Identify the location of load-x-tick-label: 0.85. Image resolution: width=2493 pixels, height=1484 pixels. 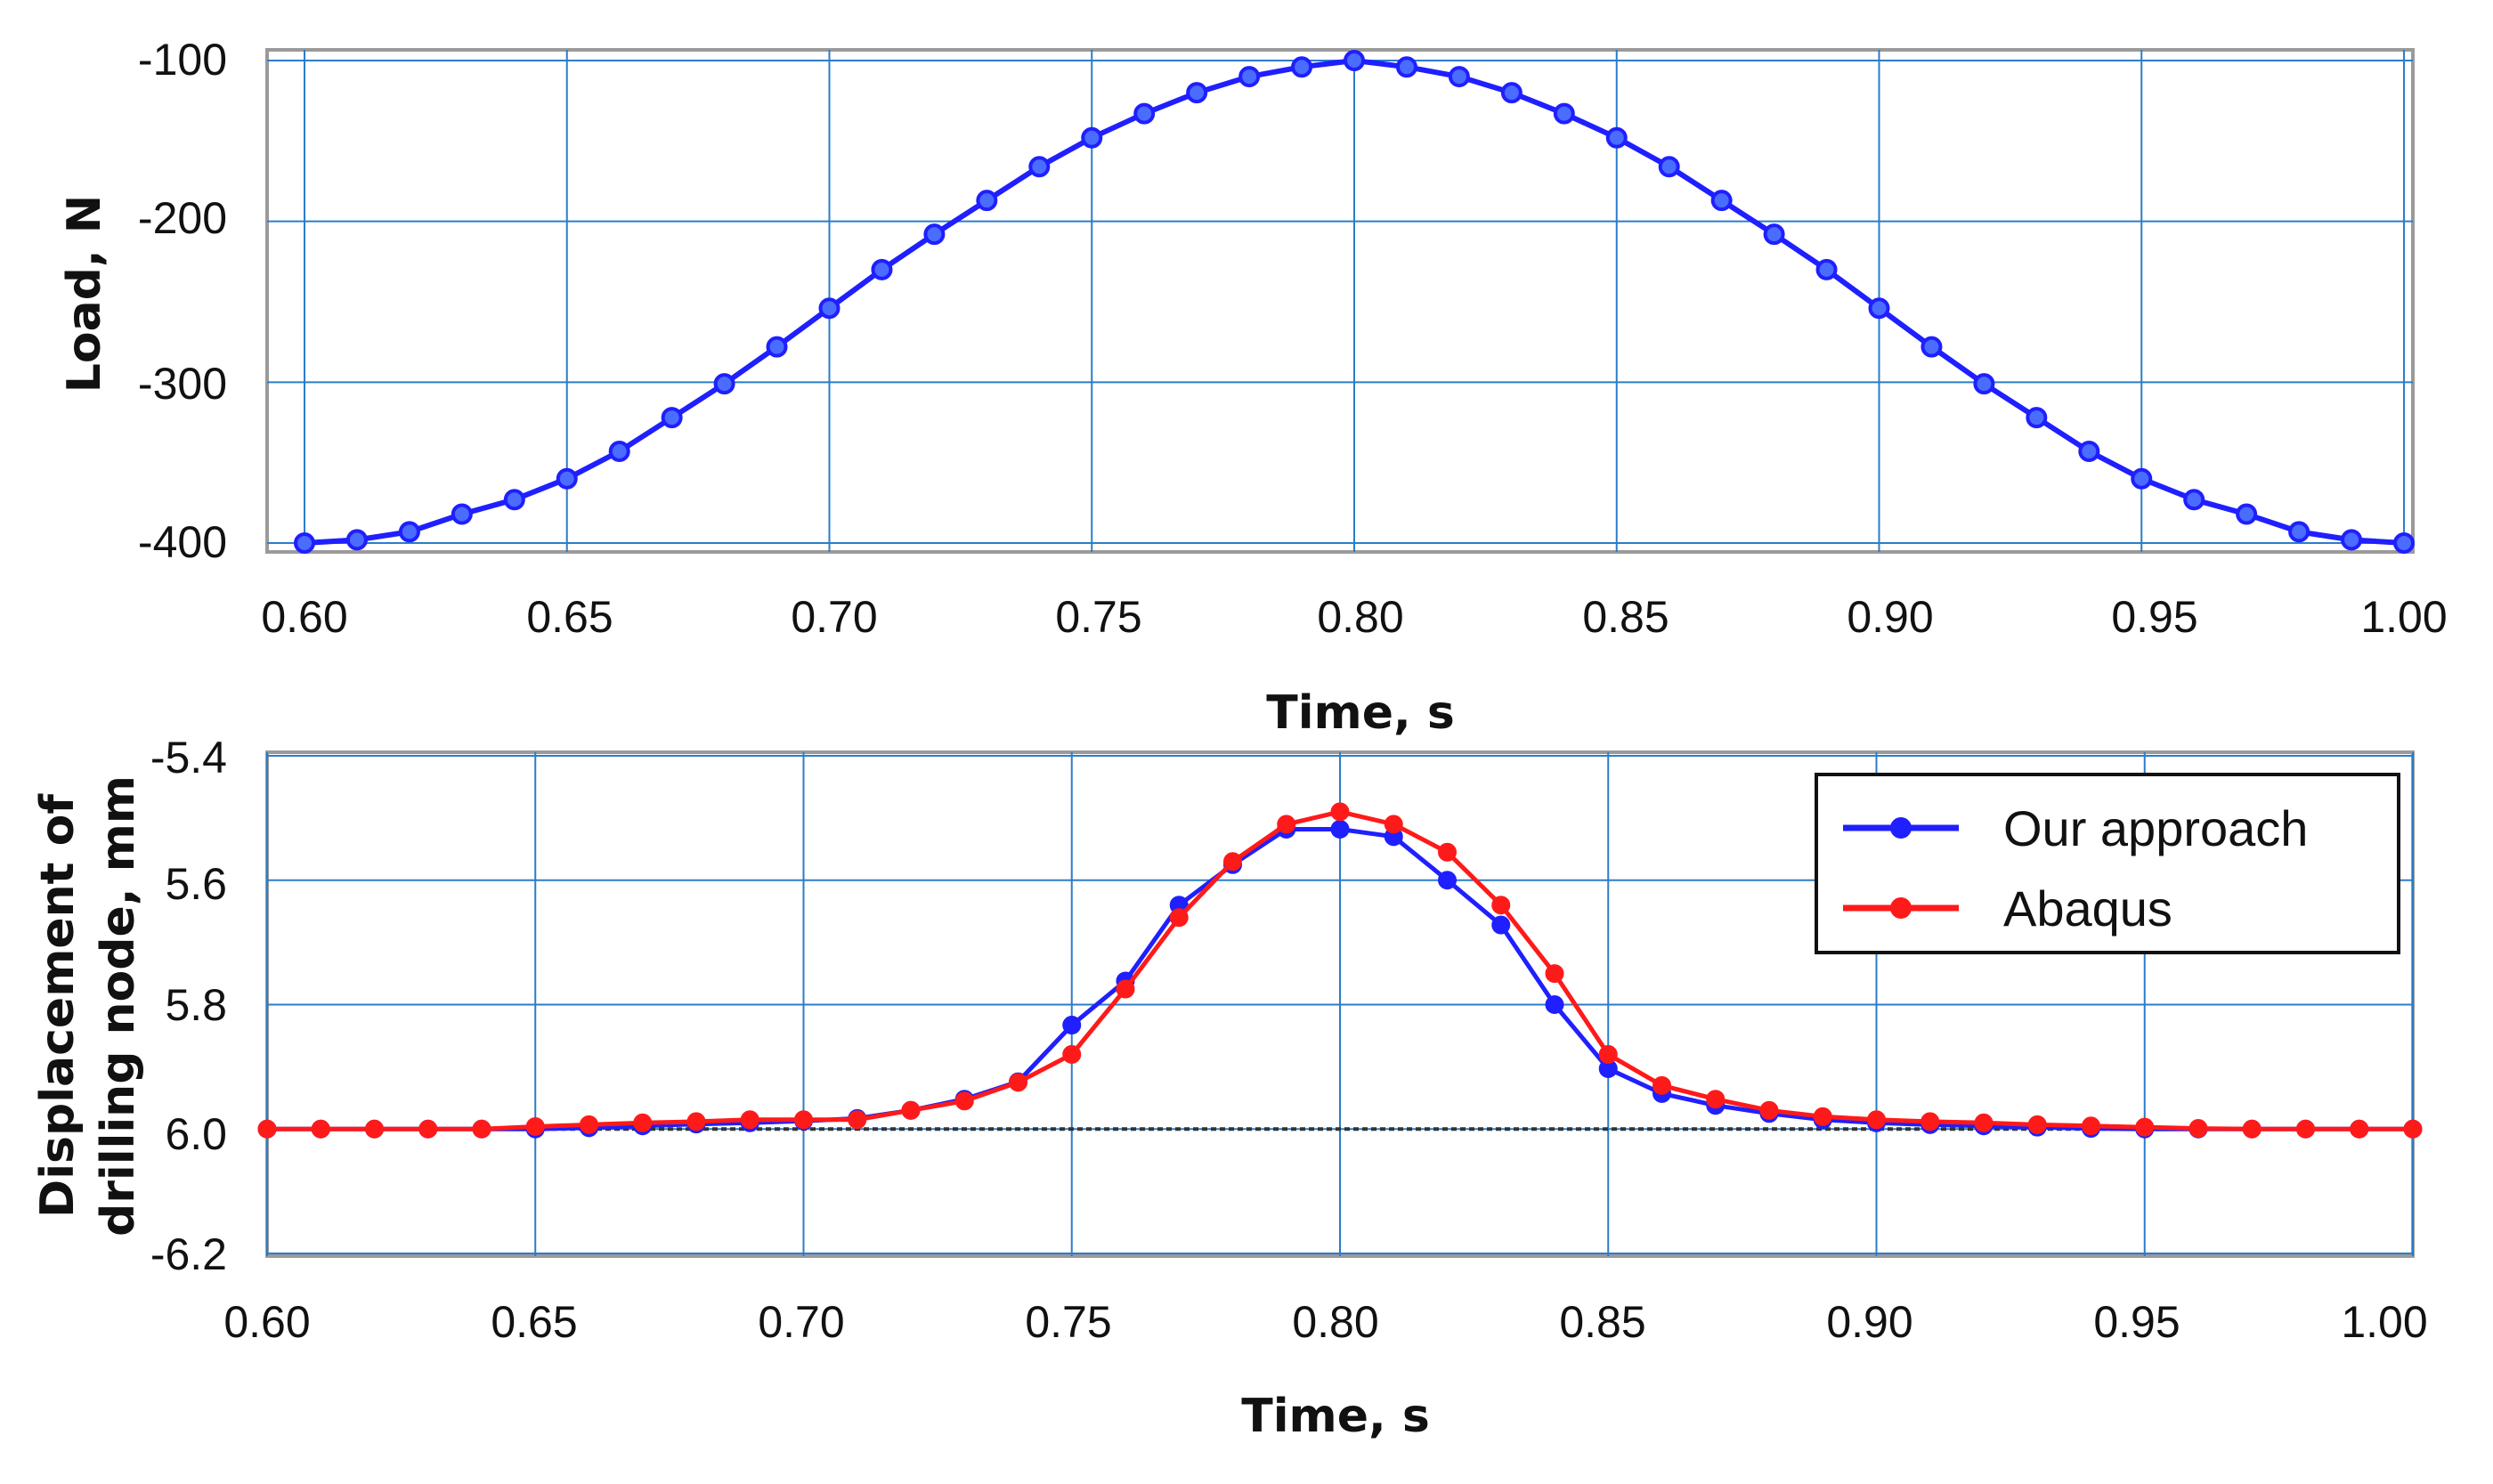
(1625, 617).